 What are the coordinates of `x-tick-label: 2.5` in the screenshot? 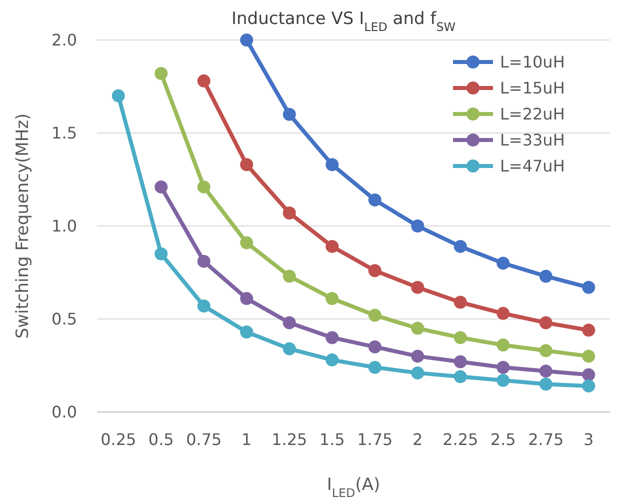 It's located at (503, 439).